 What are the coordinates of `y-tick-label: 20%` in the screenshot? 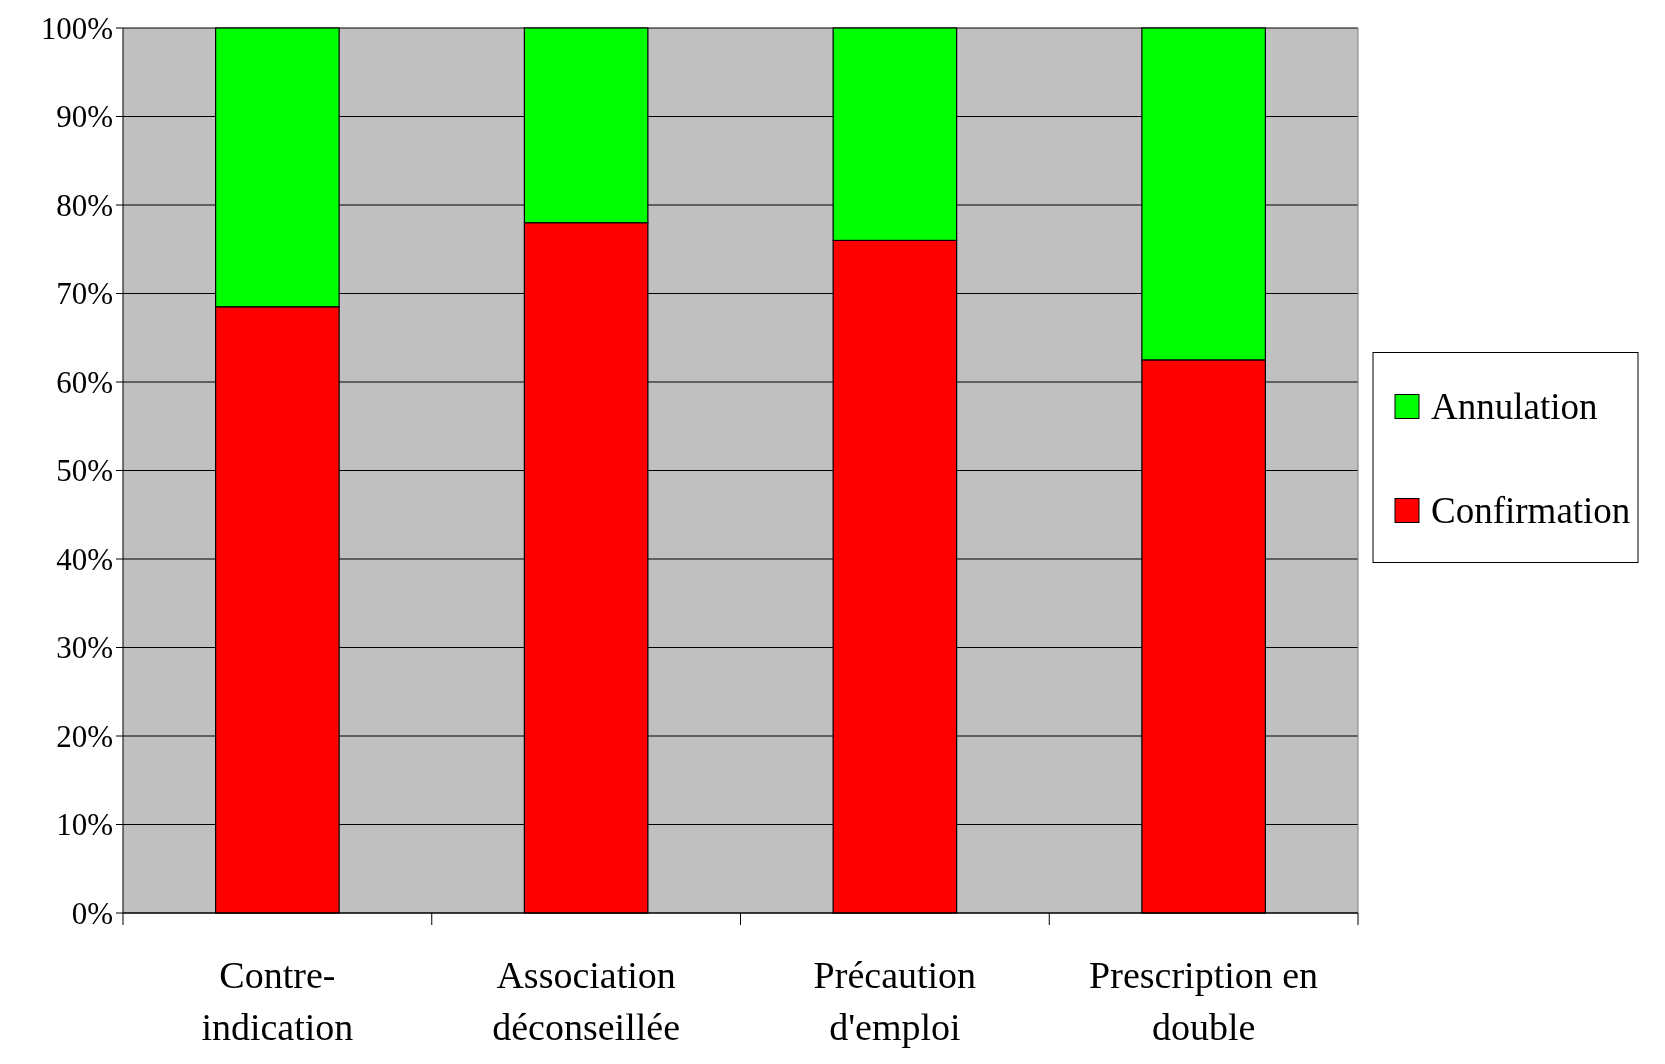 It's located at (84, 736).